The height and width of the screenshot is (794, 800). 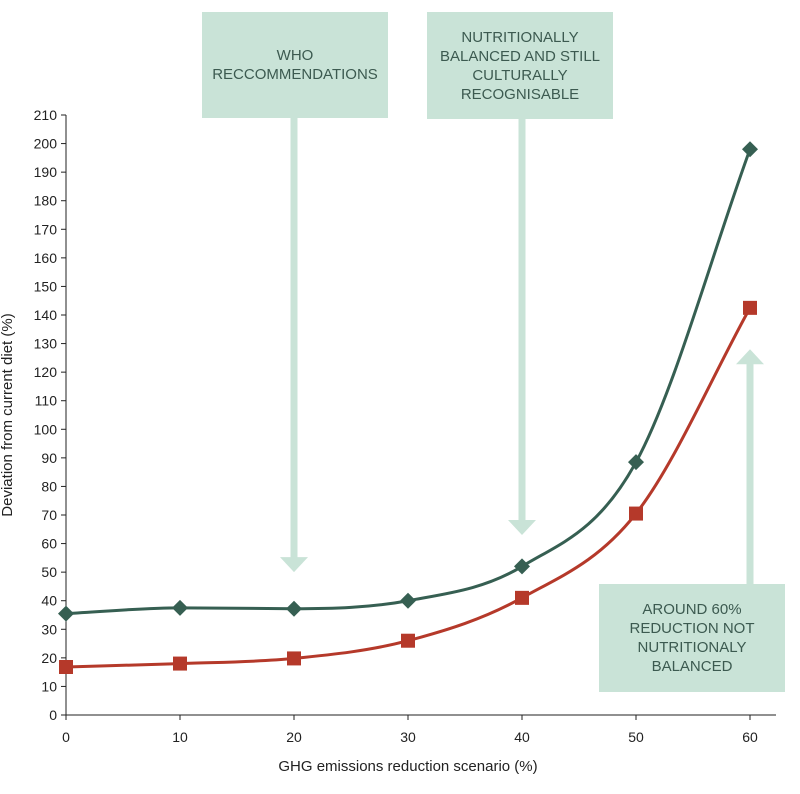 I want to click on y-tick-label-40: 40, so click(x=49, y=601).